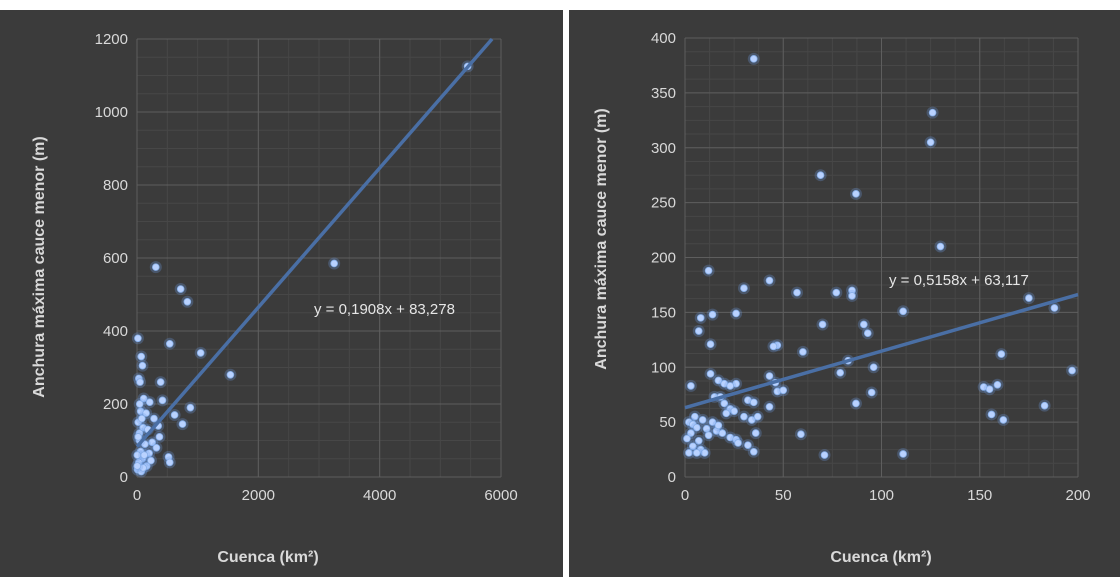 The image size is (1120, 577). What do you see at coordinates (783, 495) in the screenshot?
I see `x-tick-label: 50` at bounding box center [783, 495].